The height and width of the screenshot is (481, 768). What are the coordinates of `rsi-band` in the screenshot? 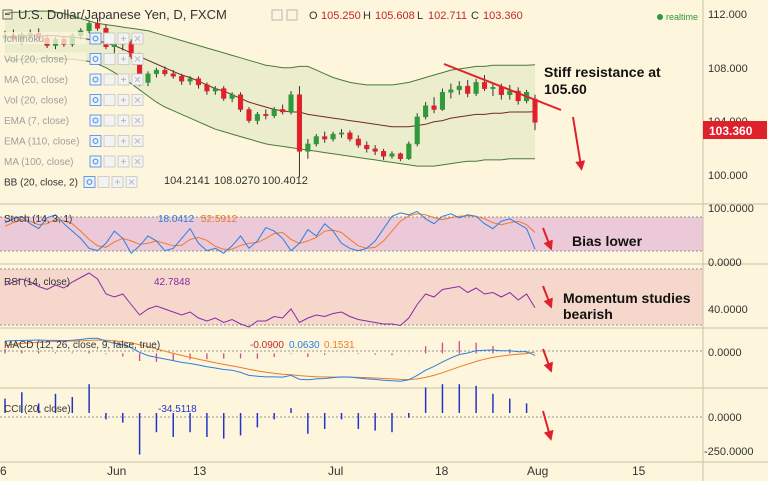 It's located at (351, 297).